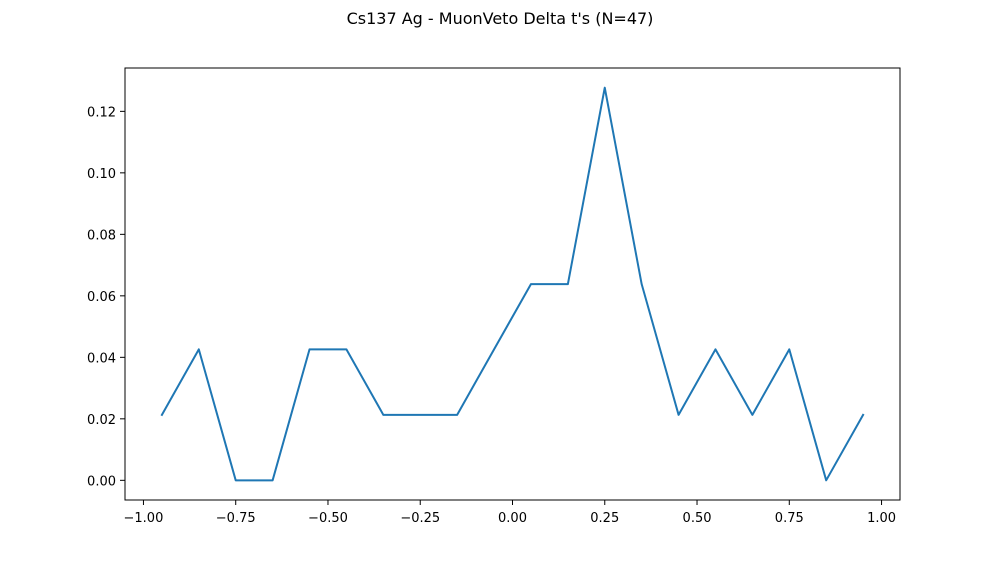 The width and height of the screenshot is (1000, 563). What do you see at coordinates (144, 518) in the screenshot?
I see `x-tick-label: −1.00` at bounding box center [144, 518].